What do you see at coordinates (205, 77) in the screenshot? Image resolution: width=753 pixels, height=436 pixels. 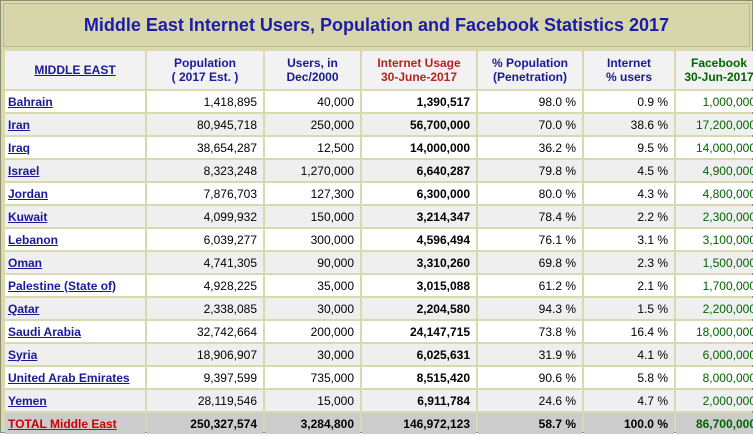 I see `header-population-line2: ( 2017 Est. )` at bounding box center [205, 77].